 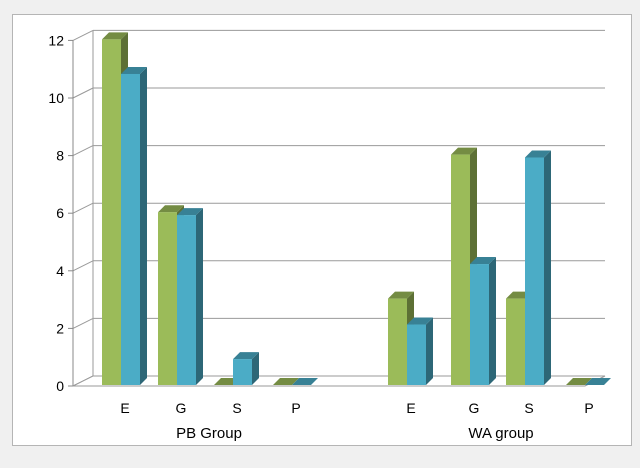 What do you see at coordinates (500, 433) in the screenshot?
I see `group-label: WA group` at bounding box center [500, 433].